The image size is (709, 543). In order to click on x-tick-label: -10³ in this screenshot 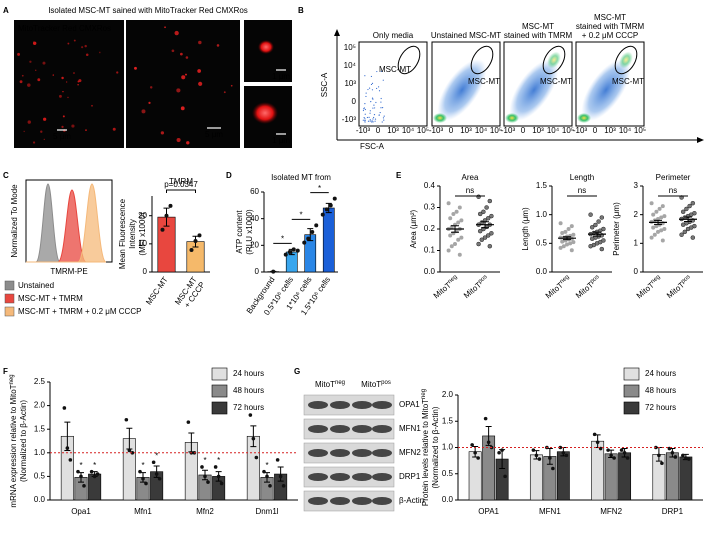, I will do `click(436, 130)`.